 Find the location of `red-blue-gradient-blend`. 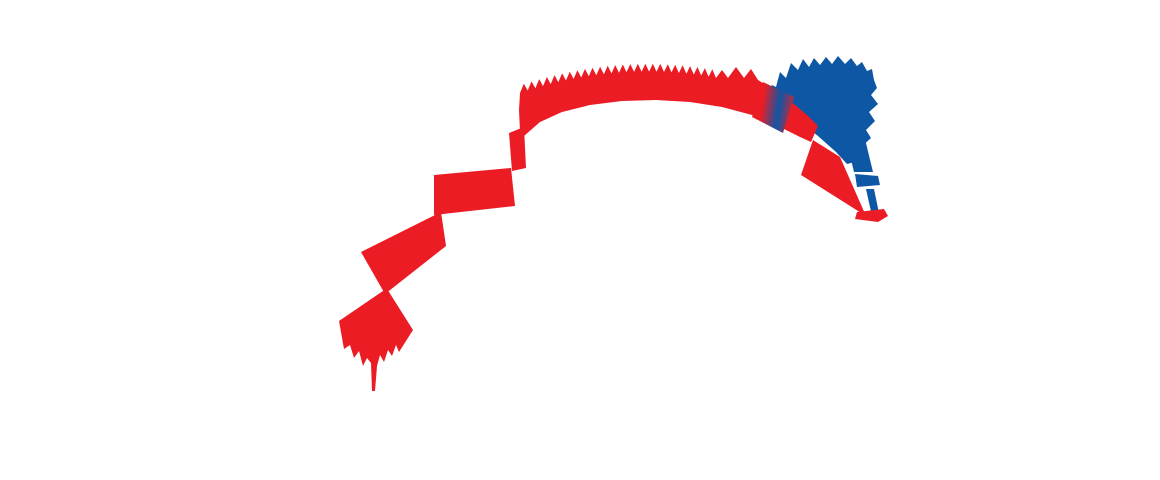

red-blue-gradient-blend is located at coordinates (773, 107).